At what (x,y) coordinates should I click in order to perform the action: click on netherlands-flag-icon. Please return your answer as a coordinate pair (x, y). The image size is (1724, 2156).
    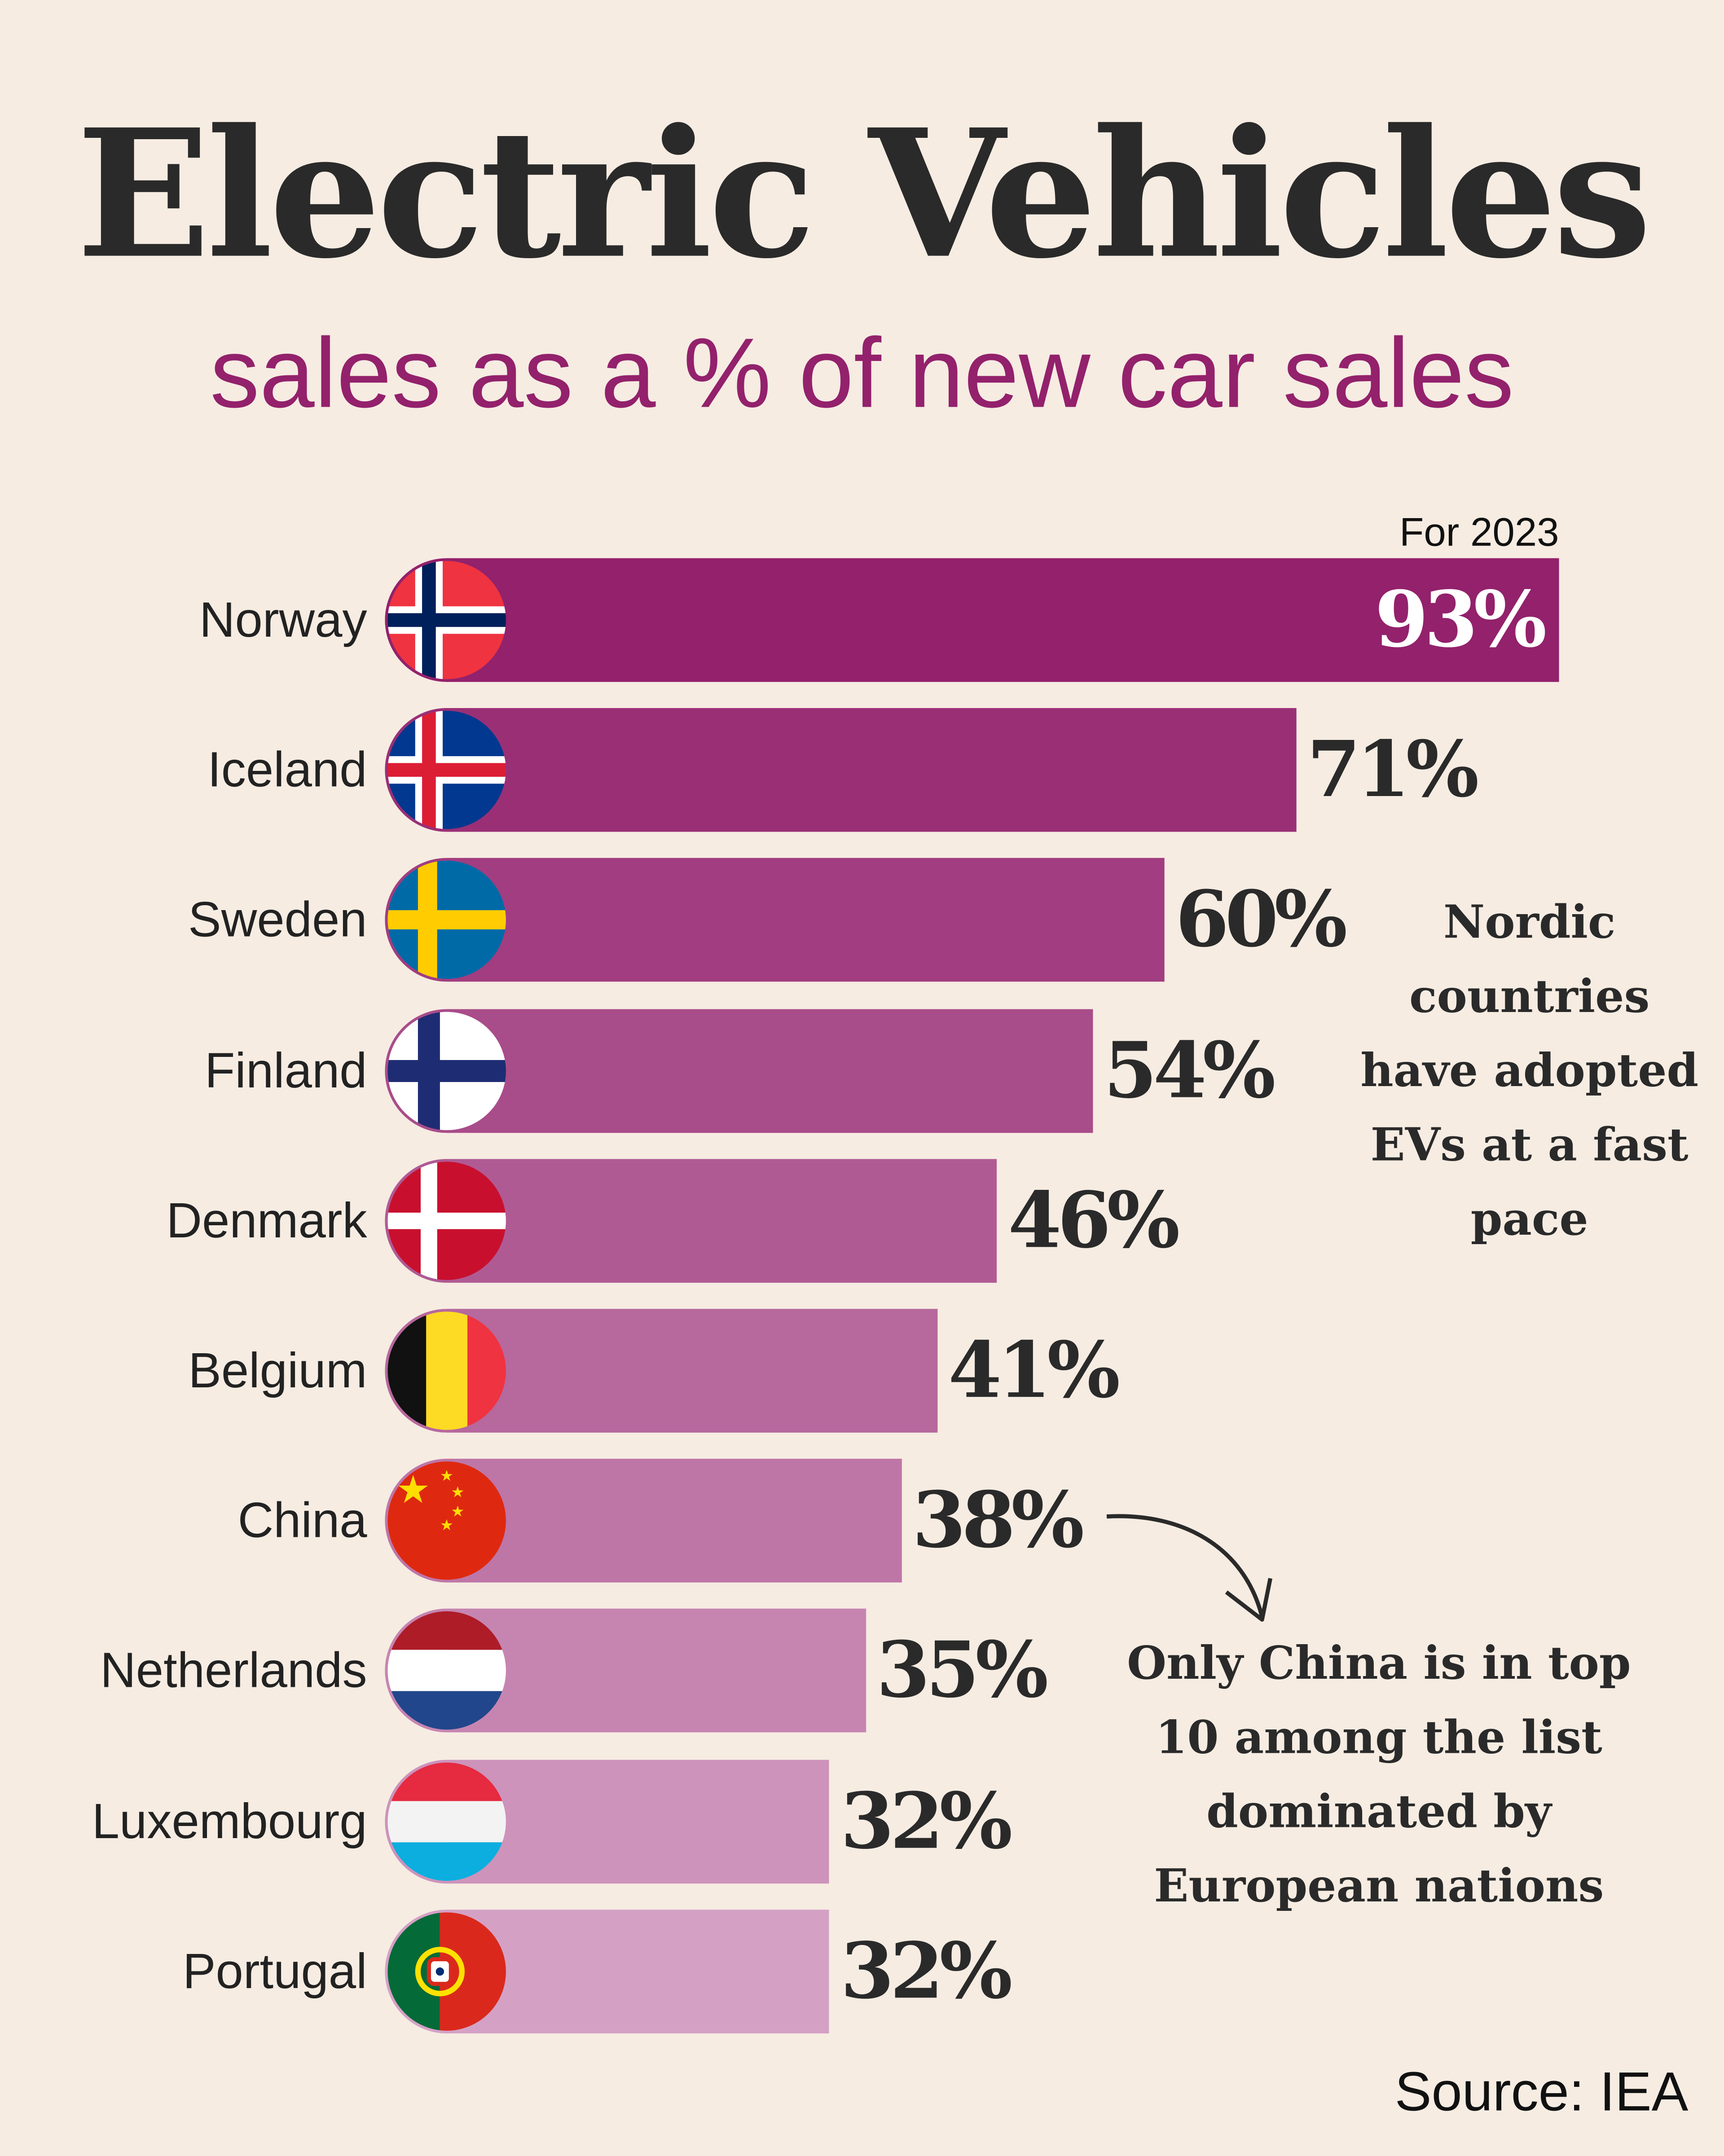
    Looking at the image, I should click on (447, 1671).